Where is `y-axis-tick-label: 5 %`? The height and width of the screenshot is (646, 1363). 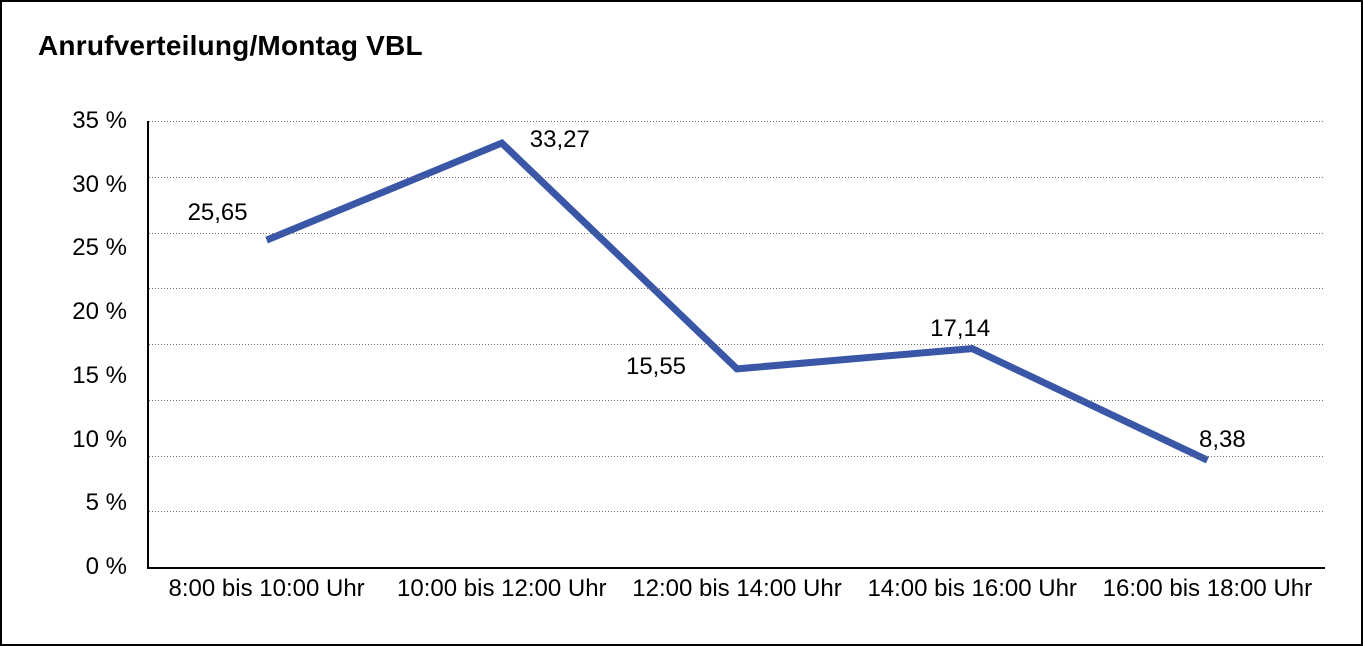
y-axis-tick-label: 5 % is located at coordinates (106, 503).